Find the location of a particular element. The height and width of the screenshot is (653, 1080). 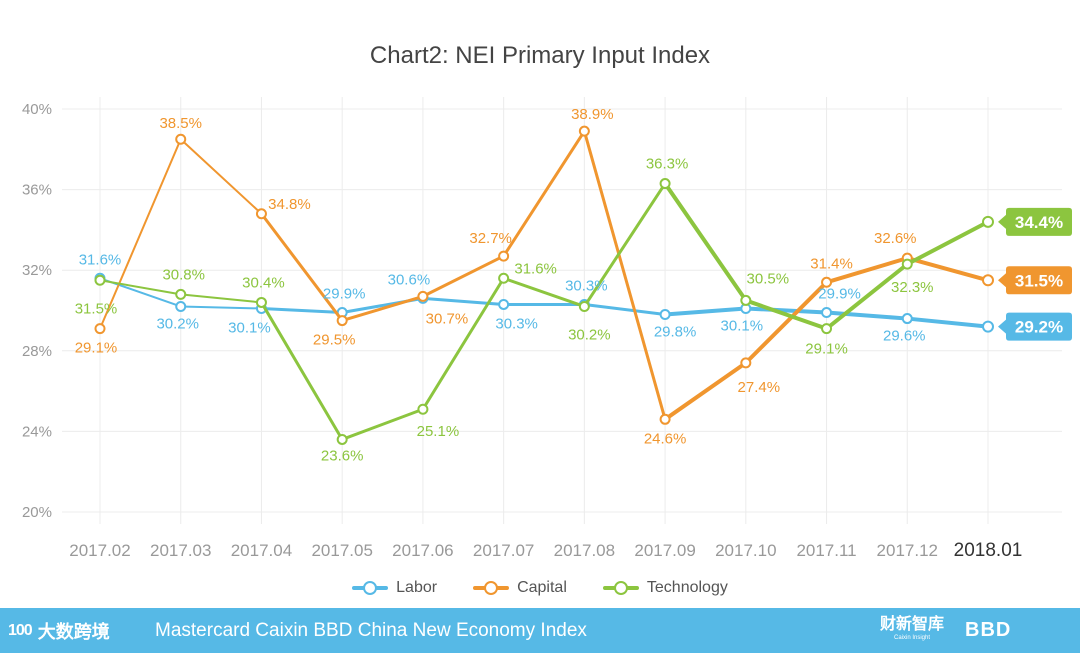

labor-end-badge: 29.2% is located at coordinates (1035, 326).